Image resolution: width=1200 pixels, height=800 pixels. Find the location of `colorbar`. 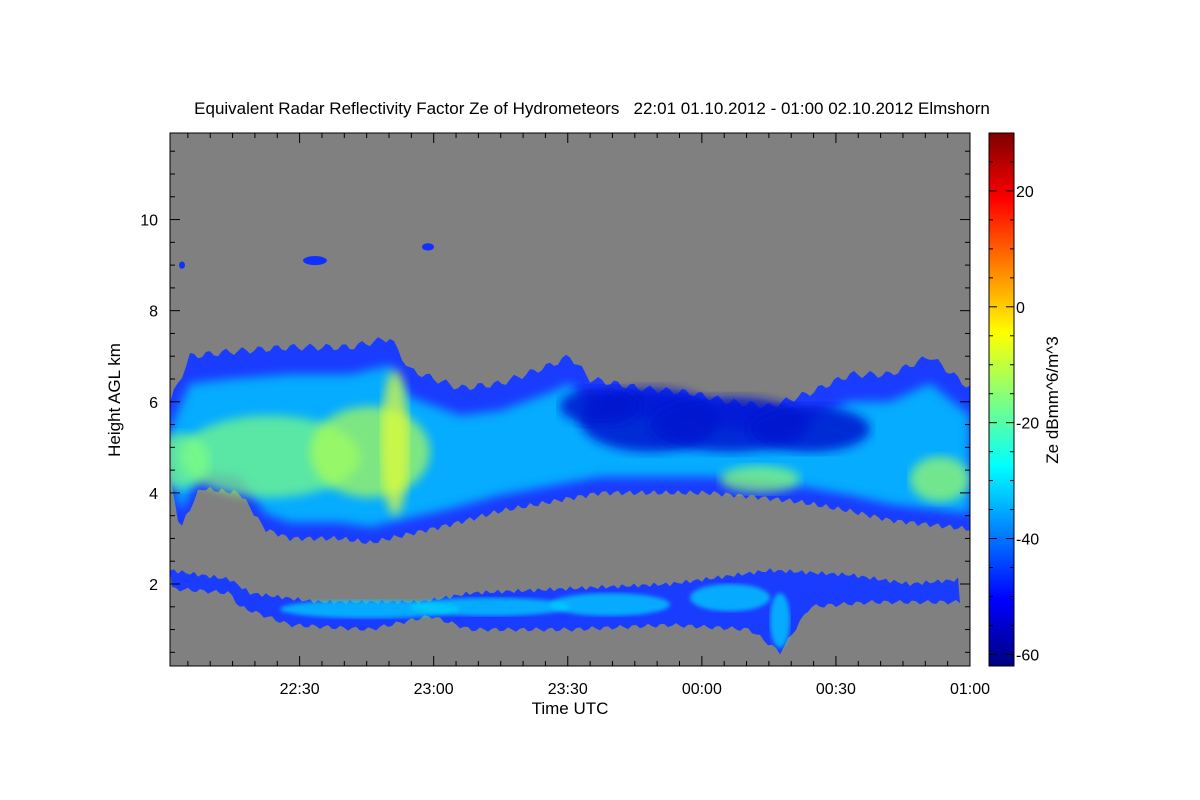

colorbar is located at coordinates (1001, 399).